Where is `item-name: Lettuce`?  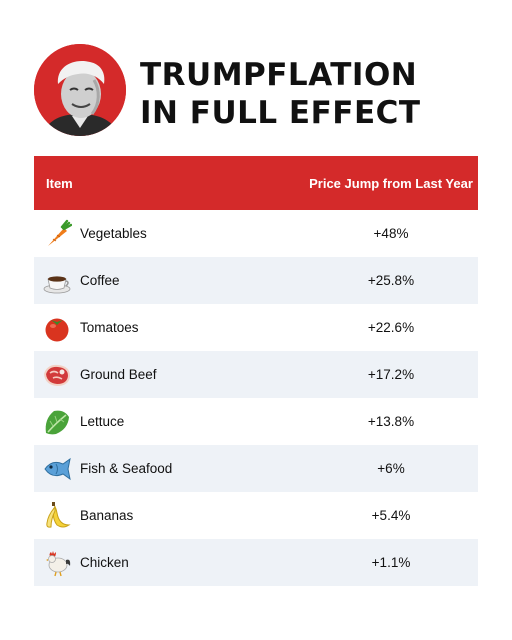 item-name: Lettuce is located at coordinates (102, 421).